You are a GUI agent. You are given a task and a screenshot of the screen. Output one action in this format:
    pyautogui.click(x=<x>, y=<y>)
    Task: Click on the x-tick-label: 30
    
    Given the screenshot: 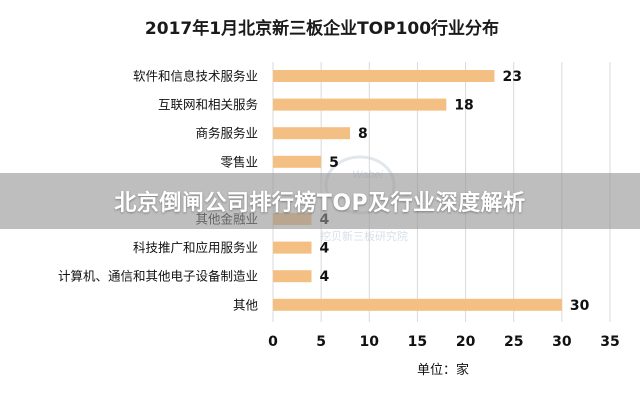 What is the action you would take?
    pyautogui.click(x=562, y=342)
    